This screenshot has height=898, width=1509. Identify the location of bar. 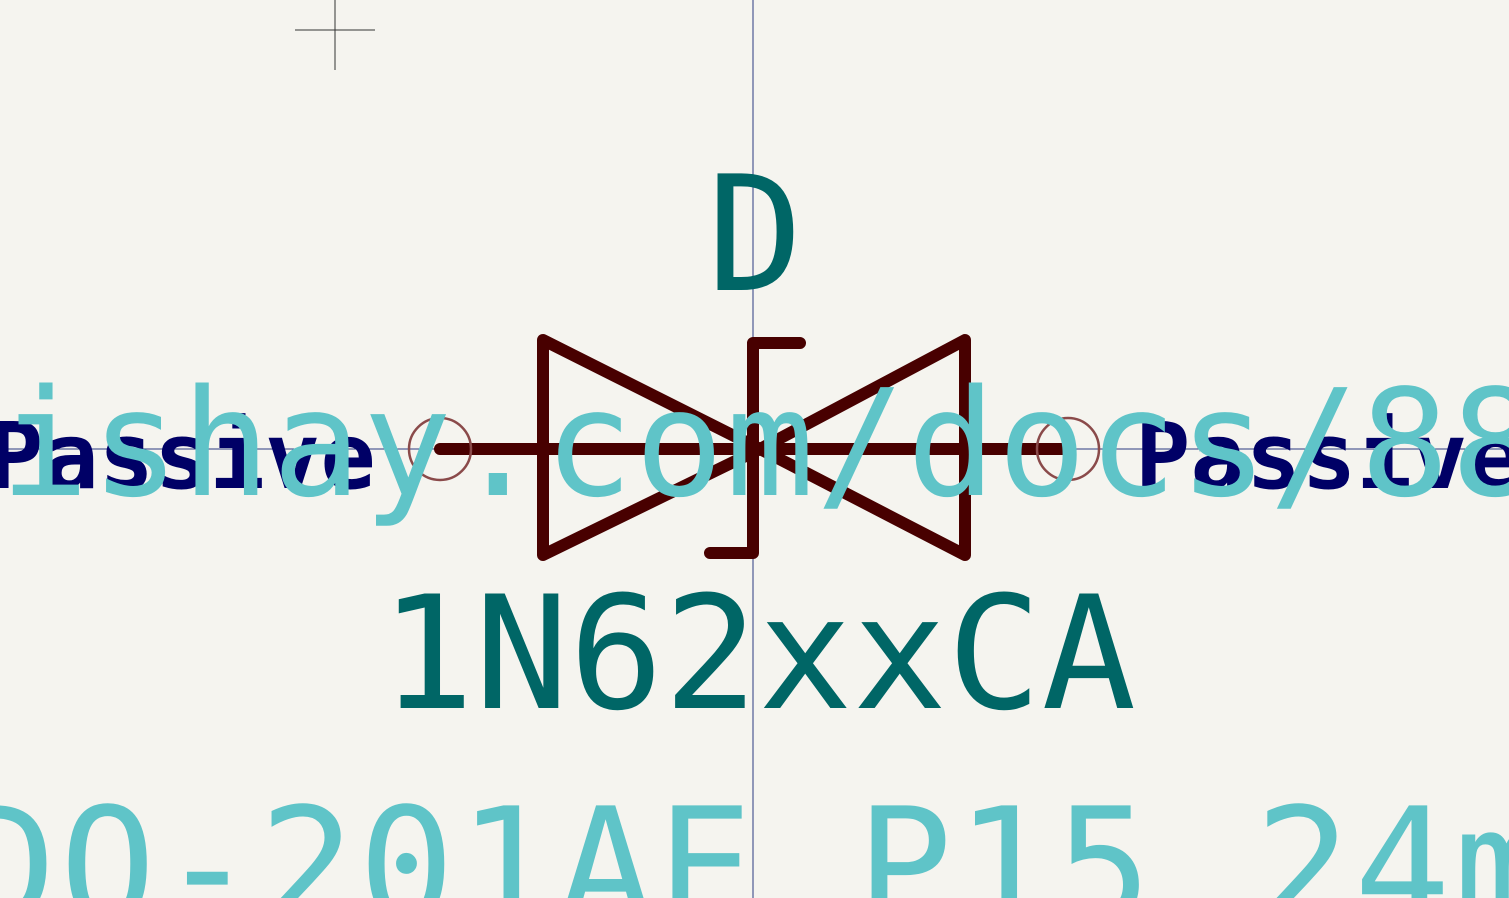
(755, 448).